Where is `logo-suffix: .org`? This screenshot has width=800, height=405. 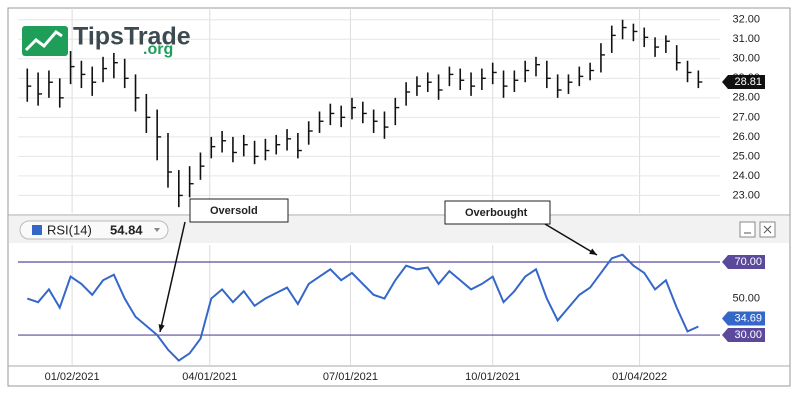
logo-suffix: .org is located at coordinates (158, 49).